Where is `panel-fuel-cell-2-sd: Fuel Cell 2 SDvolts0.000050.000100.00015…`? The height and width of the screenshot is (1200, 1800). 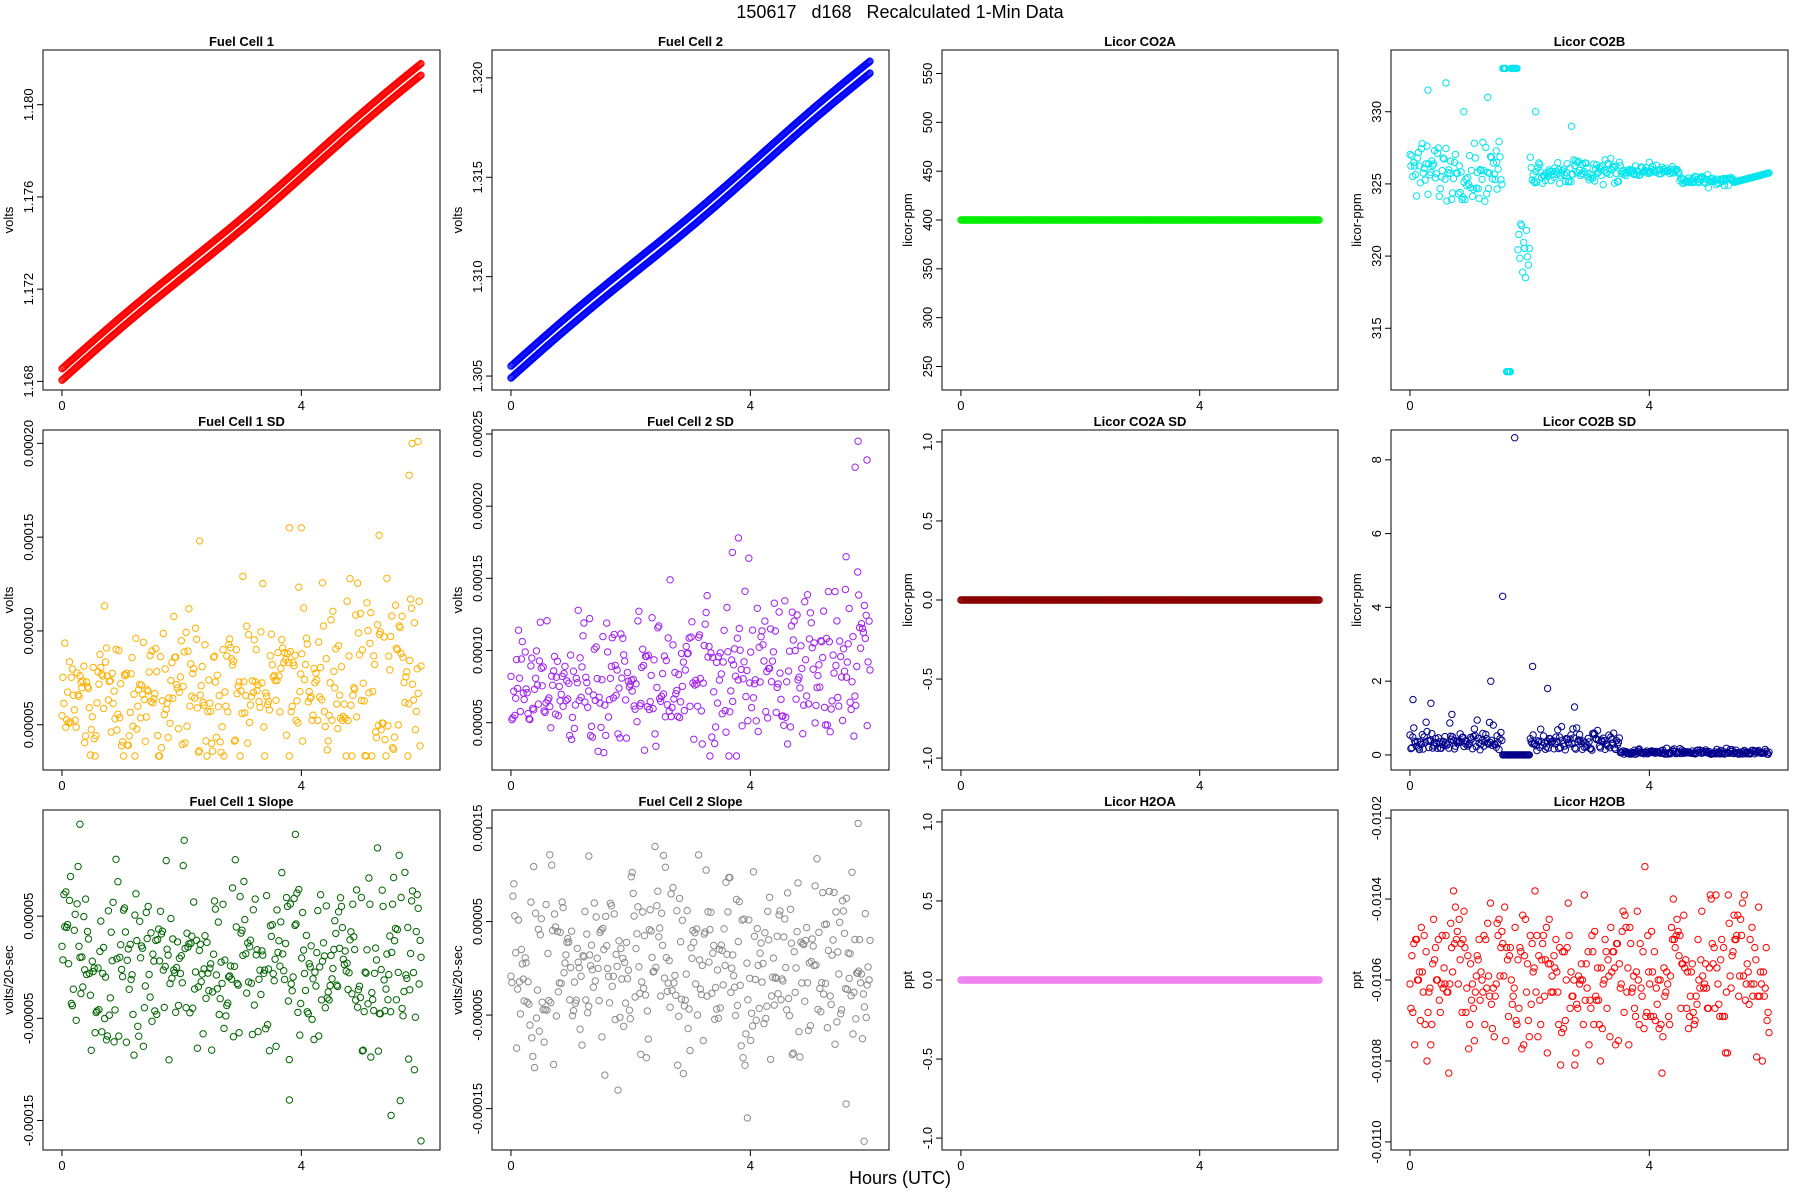
panel-fuel-cell-2-sd: Fuel Cell 2 SDvolts0.000050.000100.00015… is located at coordinates (670, 602).